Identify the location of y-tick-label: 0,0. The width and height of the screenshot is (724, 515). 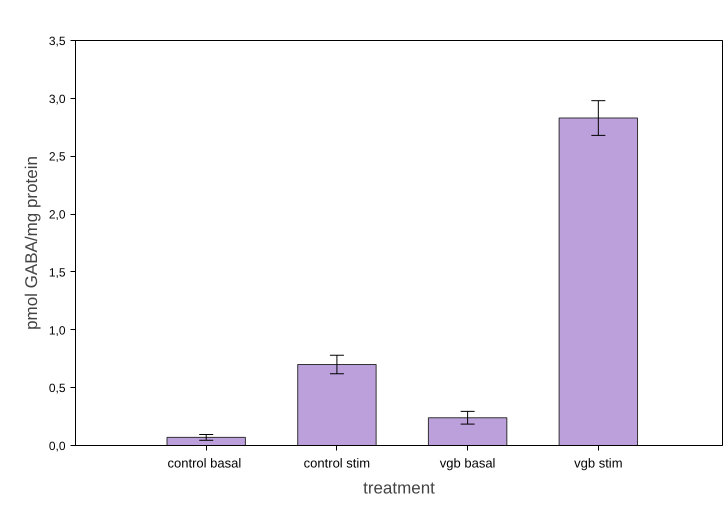
(57, 446).